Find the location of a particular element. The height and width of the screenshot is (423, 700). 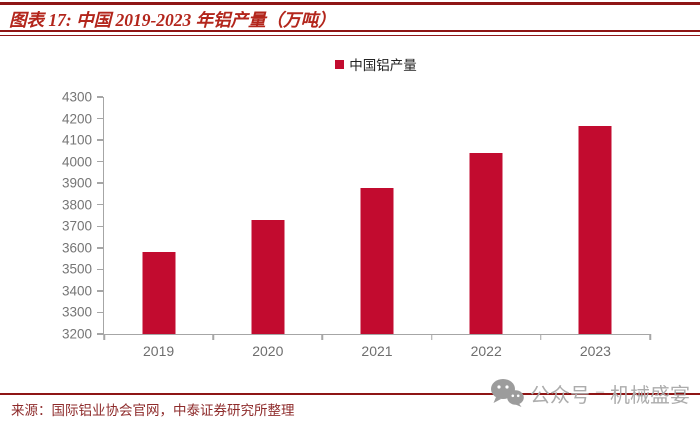

y-tick-label: 3400 is located at coordinates (76, 291).